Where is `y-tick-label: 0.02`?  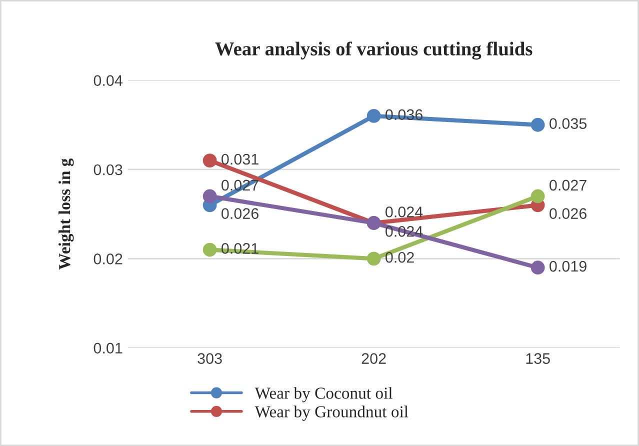
y-tick-label: 0.02 is located at coordinates (108, 259).